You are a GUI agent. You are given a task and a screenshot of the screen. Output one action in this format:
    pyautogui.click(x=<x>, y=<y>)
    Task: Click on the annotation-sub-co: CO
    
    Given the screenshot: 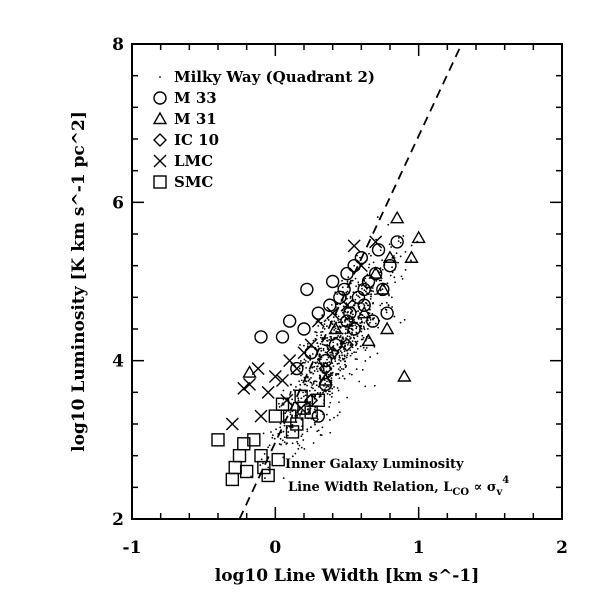 What is the action you would take?
    pyautogui.click(x=460, y=492)
    